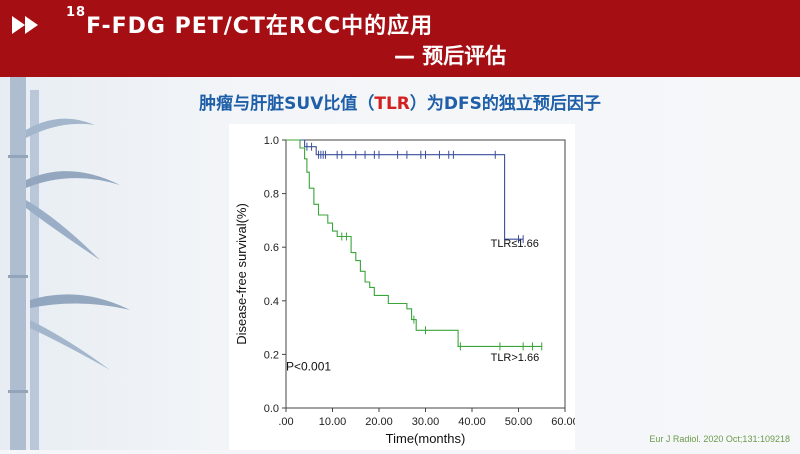 This screenshot has width=800, height=454. Describe the element at coordinates (271, 195) in the screenshot. I see `y-tick-label: 0.8` at that location.